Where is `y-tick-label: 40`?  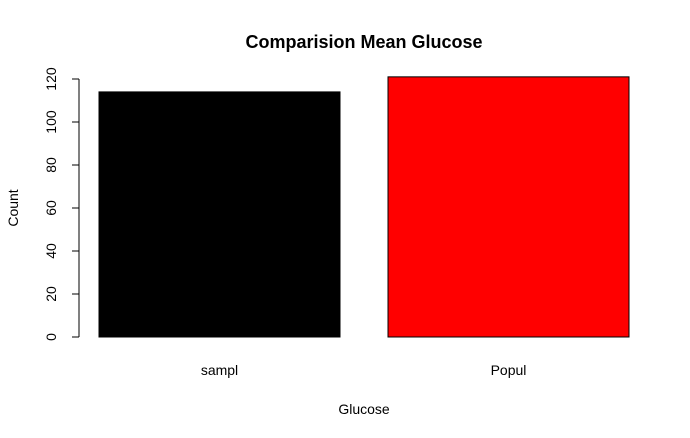 y-tick-label: 40 is located at coordinates (51, 251).